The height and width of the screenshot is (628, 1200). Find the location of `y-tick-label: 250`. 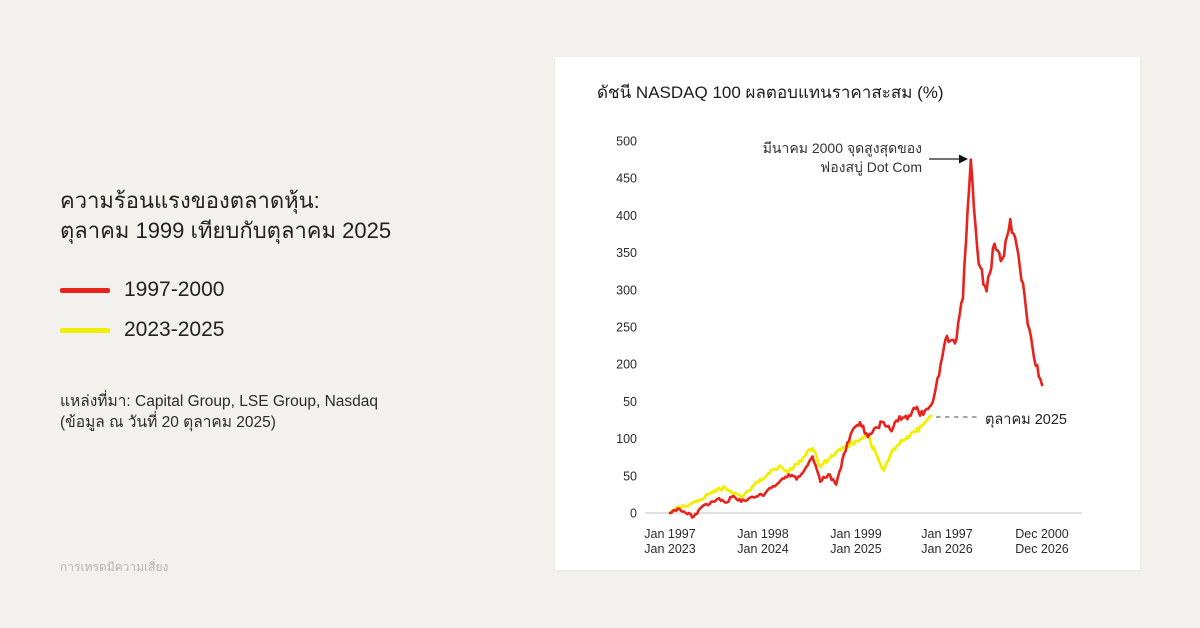

y-tick-label: 250 is located at coordinates (626, 328).